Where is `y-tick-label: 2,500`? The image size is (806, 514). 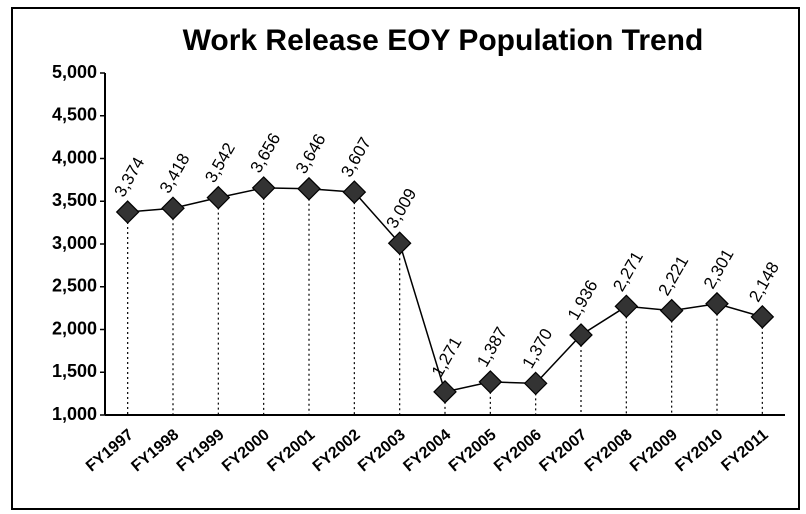
y-tick-label: 2,500 is located at coordinates (74, 286).